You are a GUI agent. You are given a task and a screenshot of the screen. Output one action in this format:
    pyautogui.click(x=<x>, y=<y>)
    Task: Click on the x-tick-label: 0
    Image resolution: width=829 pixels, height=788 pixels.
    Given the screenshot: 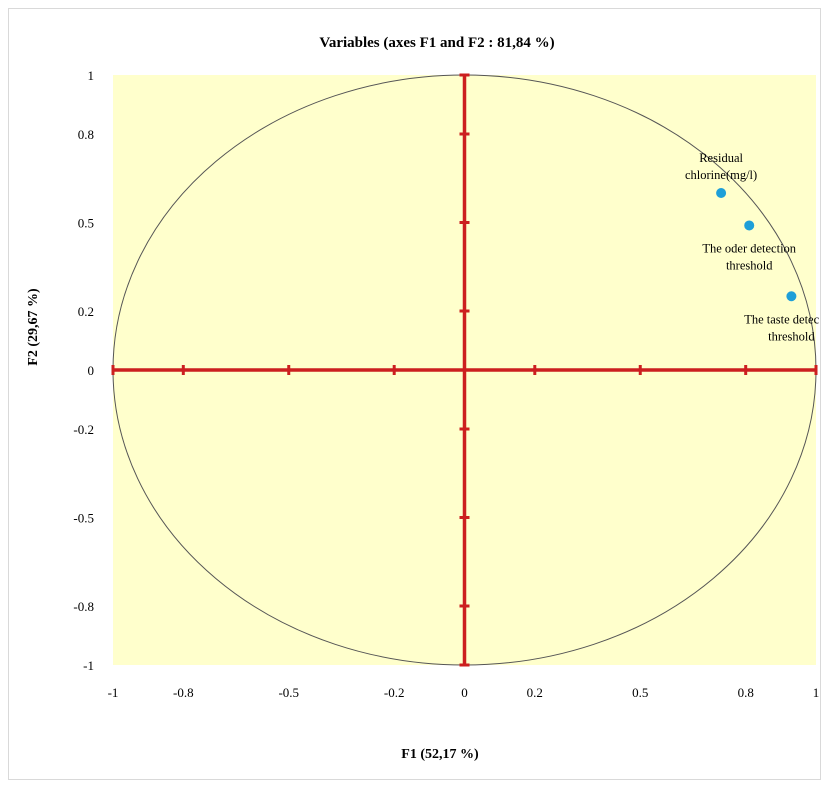 What is the action you would take?
    pyautogui.click(x=464, y=692)
    